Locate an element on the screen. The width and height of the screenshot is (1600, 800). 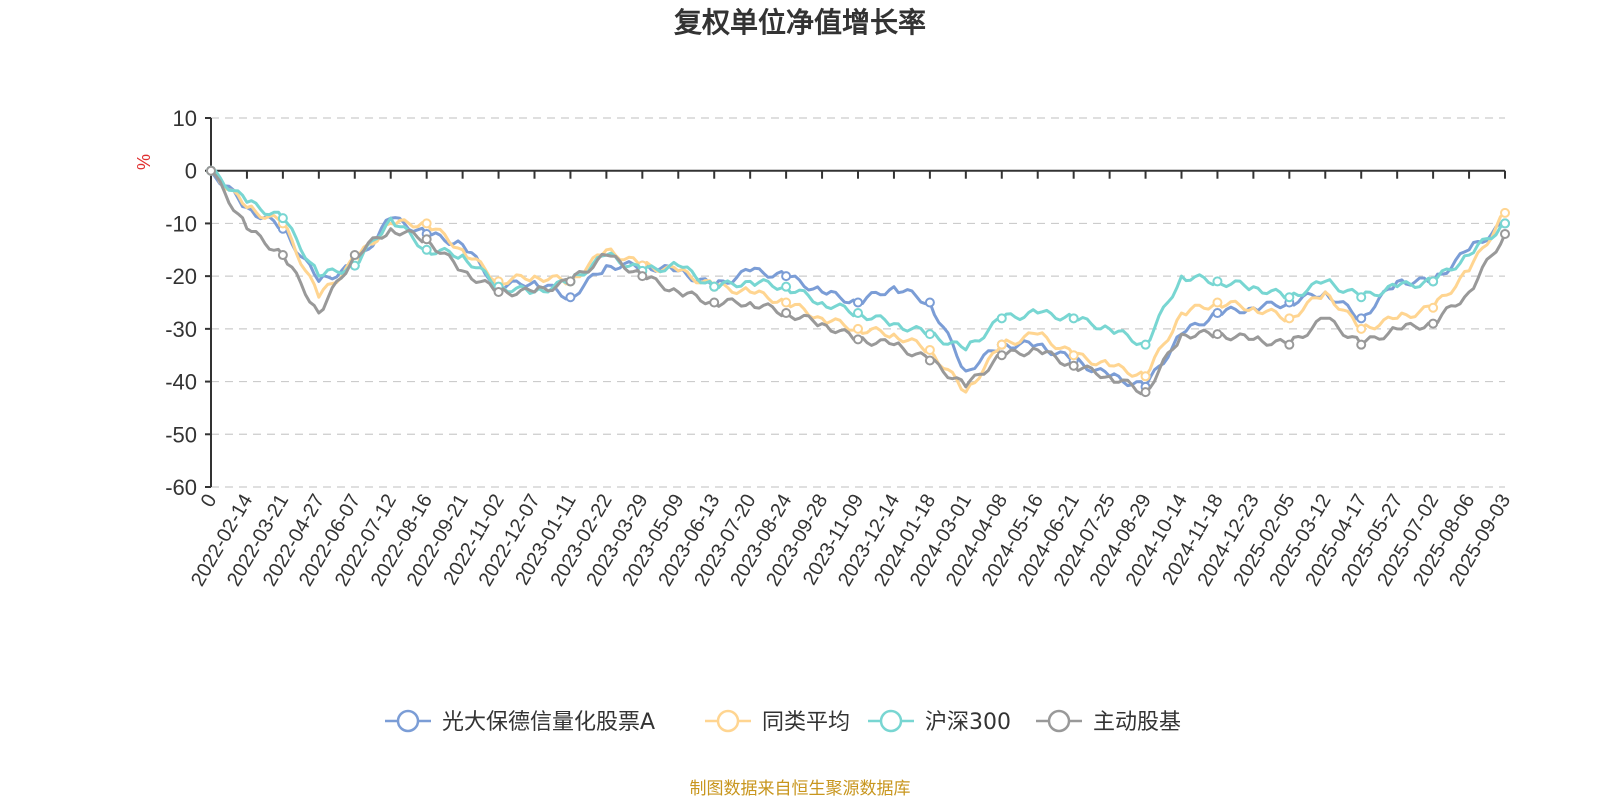
y-tick-label: -30 is located at coordinates (181, 329).